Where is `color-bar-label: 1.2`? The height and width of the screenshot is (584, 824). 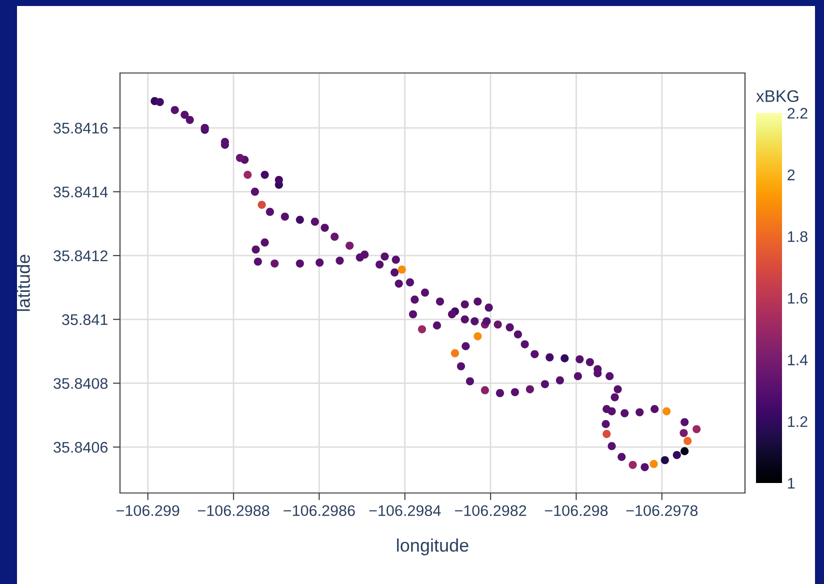 color-bar-label: 1.2 is located at coordinates (798, 421).